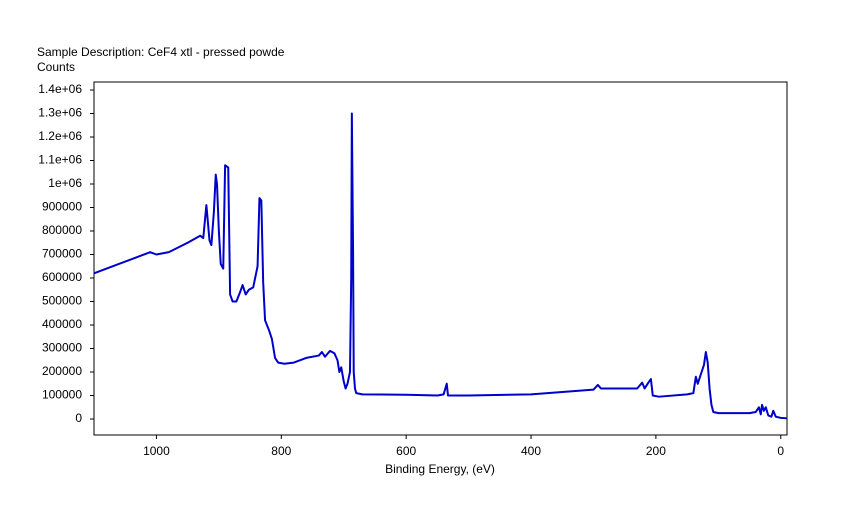 The image size is (842, 512). Describe the element at coordinates (281, 451) in the screenshot. I see `x-tick-label: 800` at that location.